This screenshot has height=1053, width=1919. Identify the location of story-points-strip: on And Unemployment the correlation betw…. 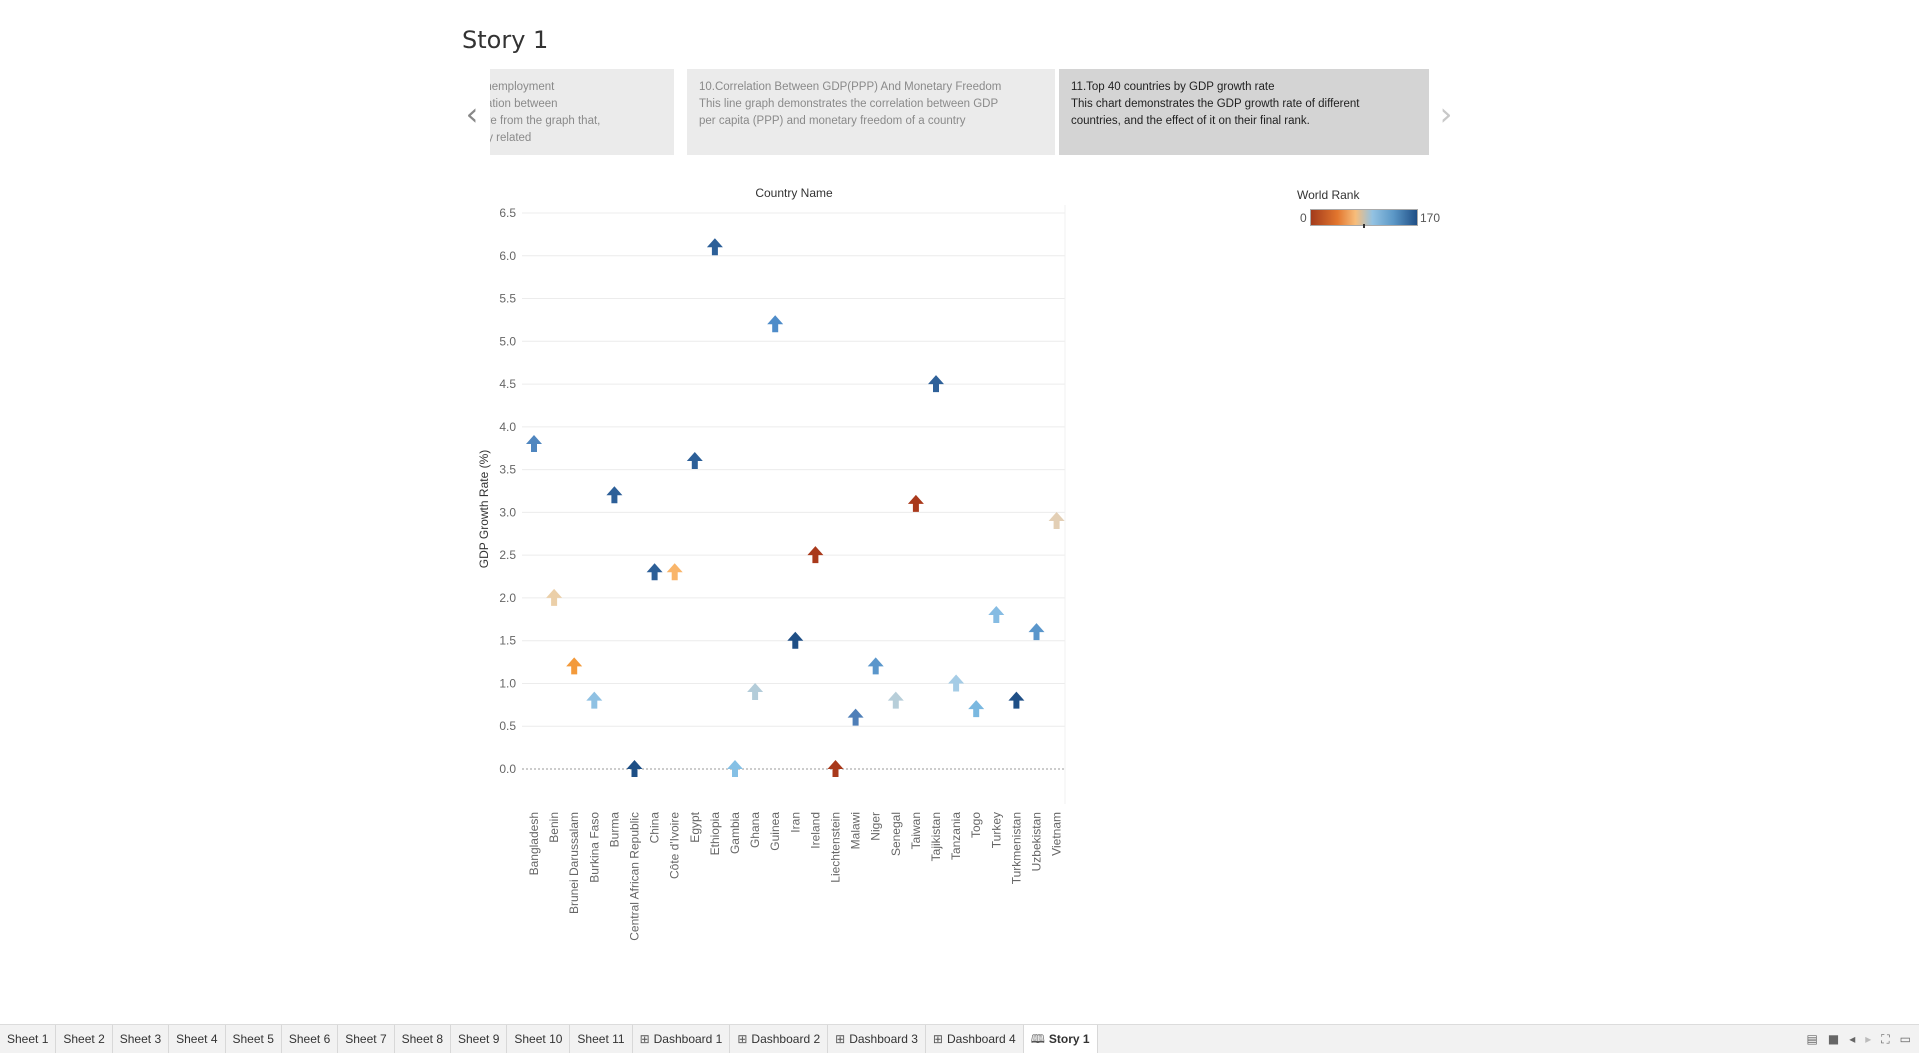
(959, 112).